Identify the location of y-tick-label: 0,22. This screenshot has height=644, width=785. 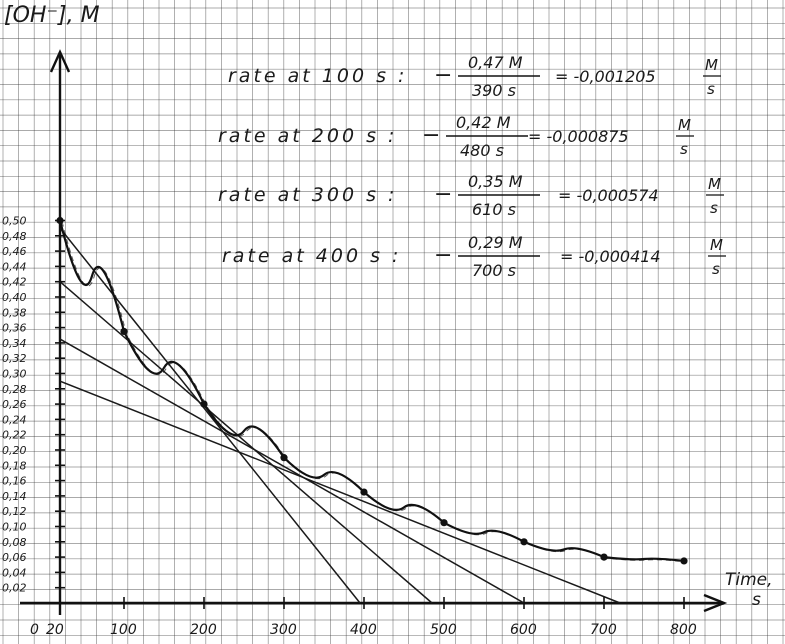
(14, 435).